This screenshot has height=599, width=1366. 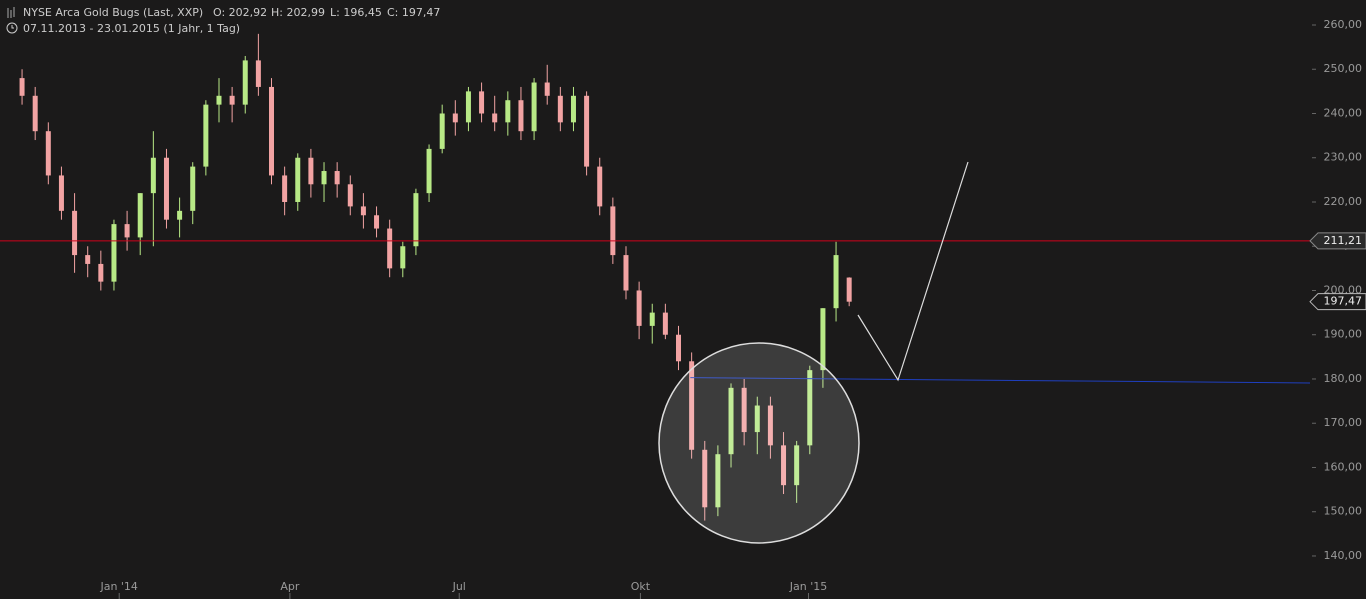 I want to click on price-tag, so click(x=1337, y=241).